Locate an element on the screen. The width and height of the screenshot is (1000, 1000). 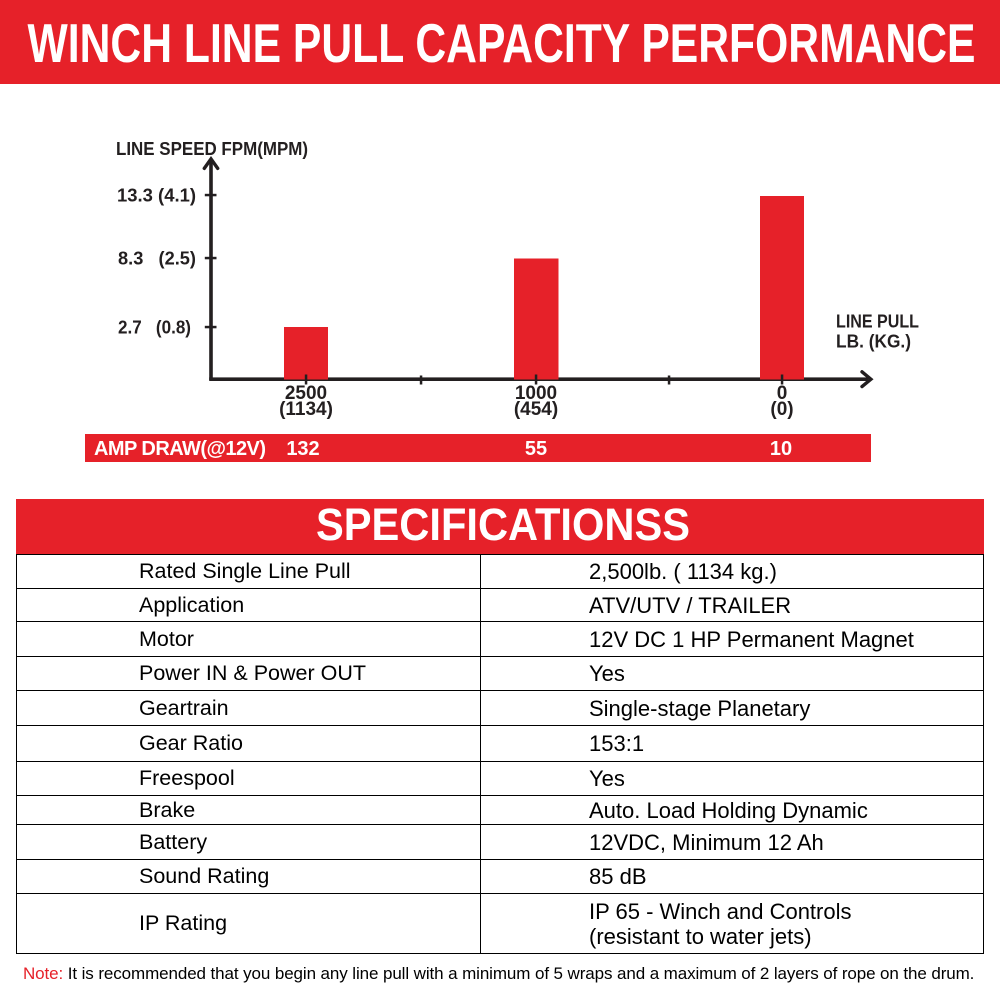
svg-text: 55 is located at coordinates (536, 449).